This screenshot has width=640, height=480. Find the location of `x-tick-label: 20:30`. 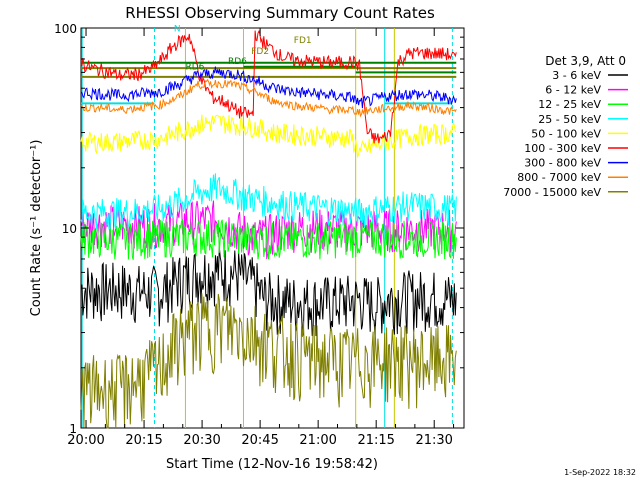

x-tick-label: 20:30 is located at coordinates (201, 440).